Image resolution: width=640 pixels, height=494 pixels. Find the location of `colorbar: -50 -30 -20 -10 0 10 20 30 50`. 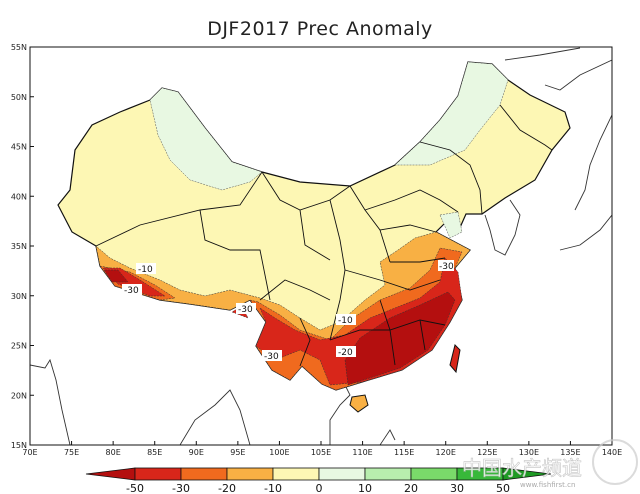

colorbar: -50 -30 -20 -10 0 10 20 30 50 is located at coordinates (318, 480).